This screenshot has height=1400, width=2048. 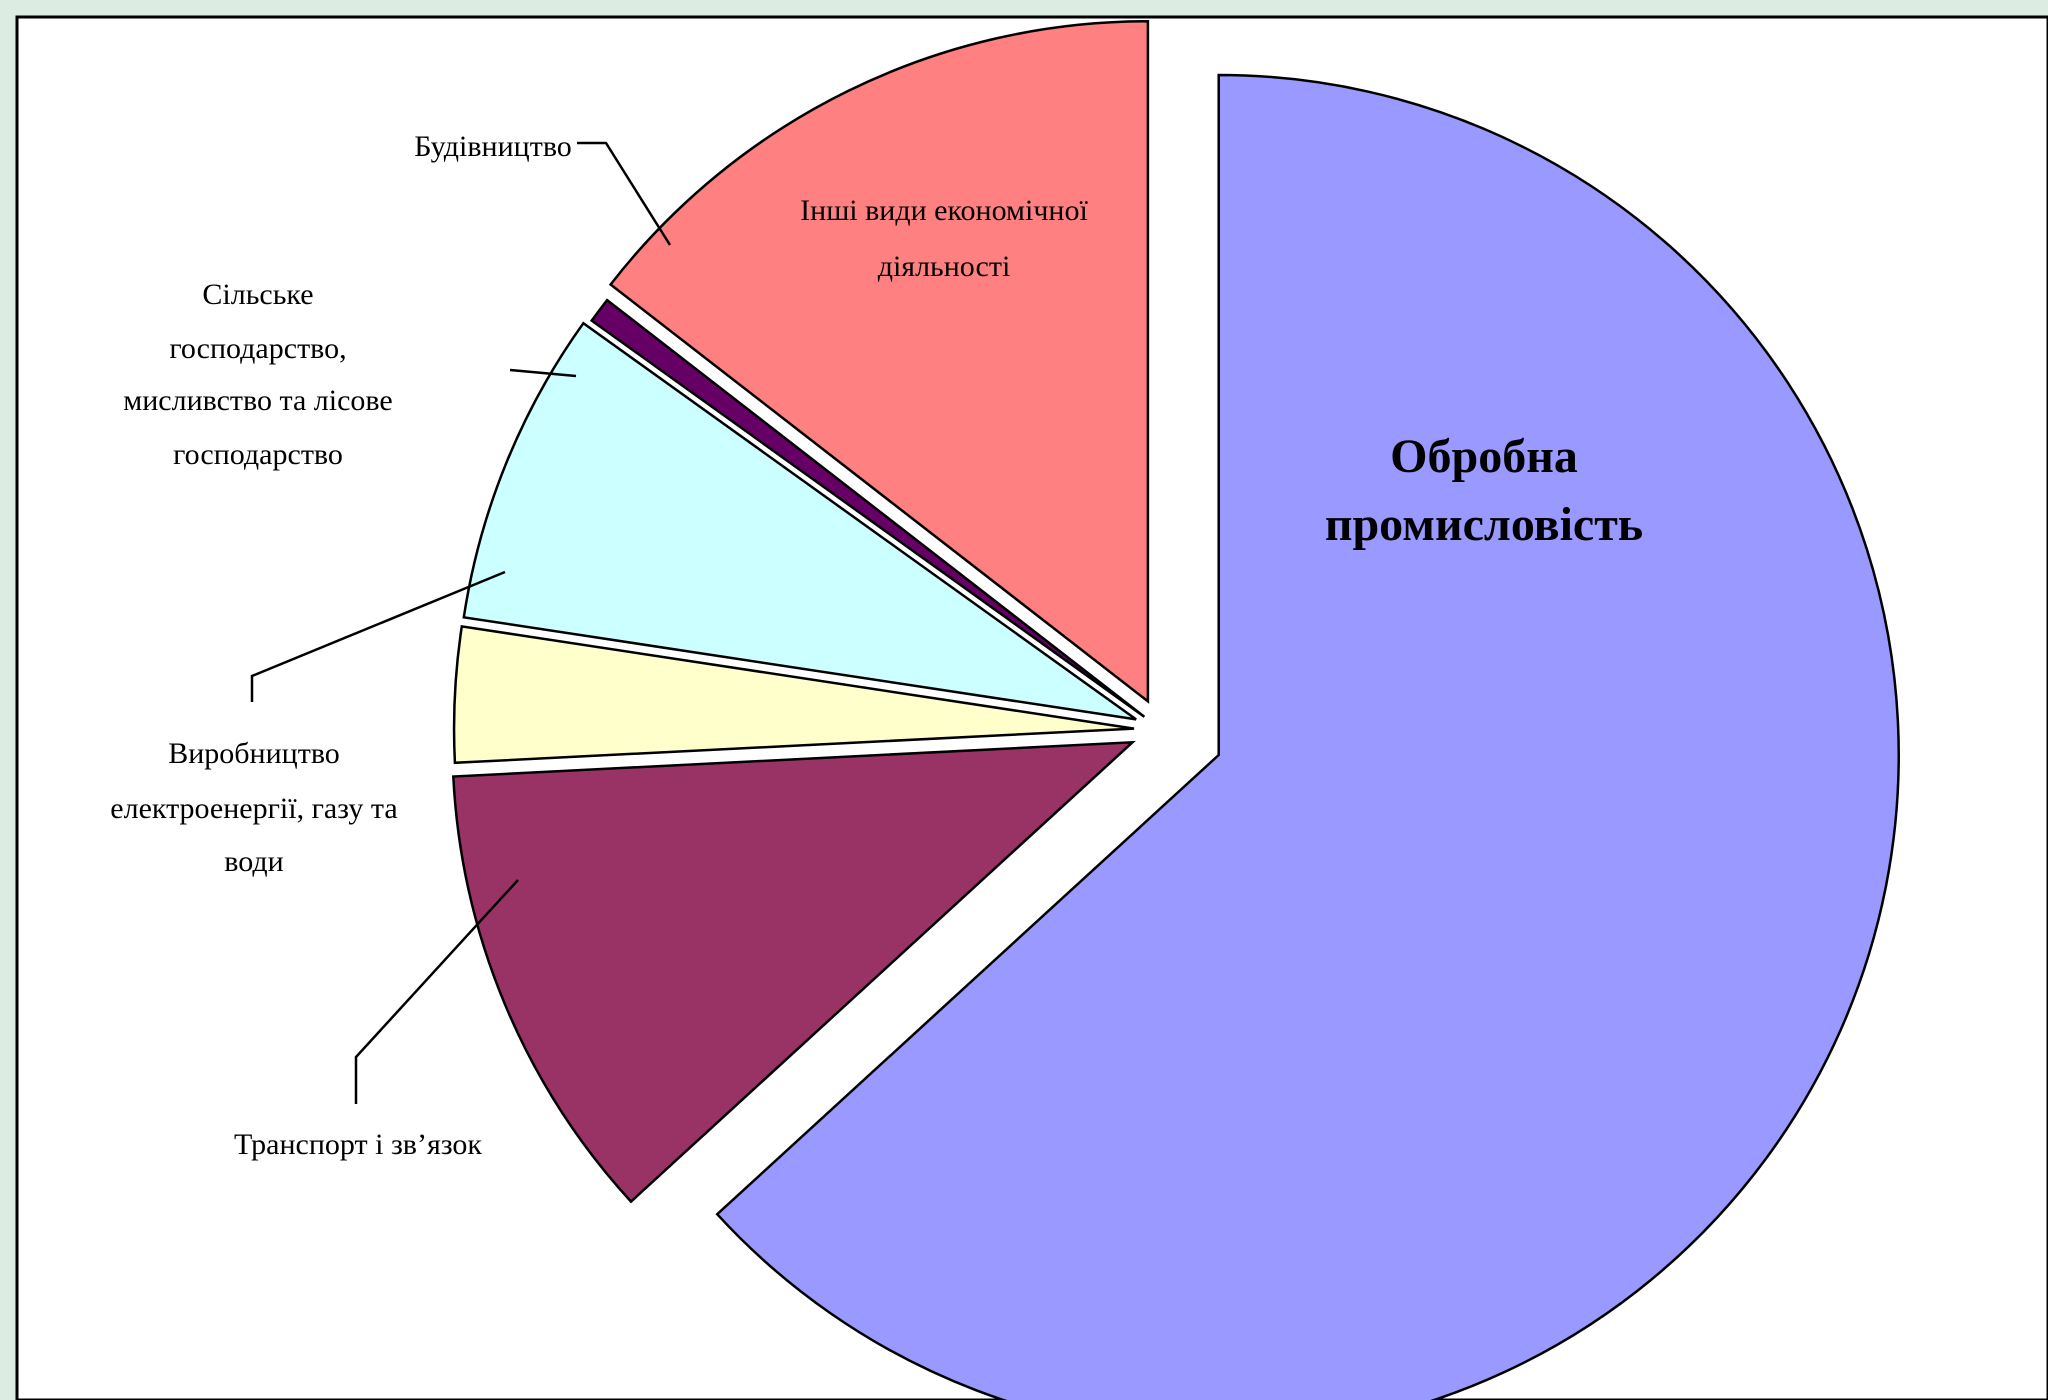 I want to click on slice-label-agriculture-line1: Сільське, so click(x=257, y=294).